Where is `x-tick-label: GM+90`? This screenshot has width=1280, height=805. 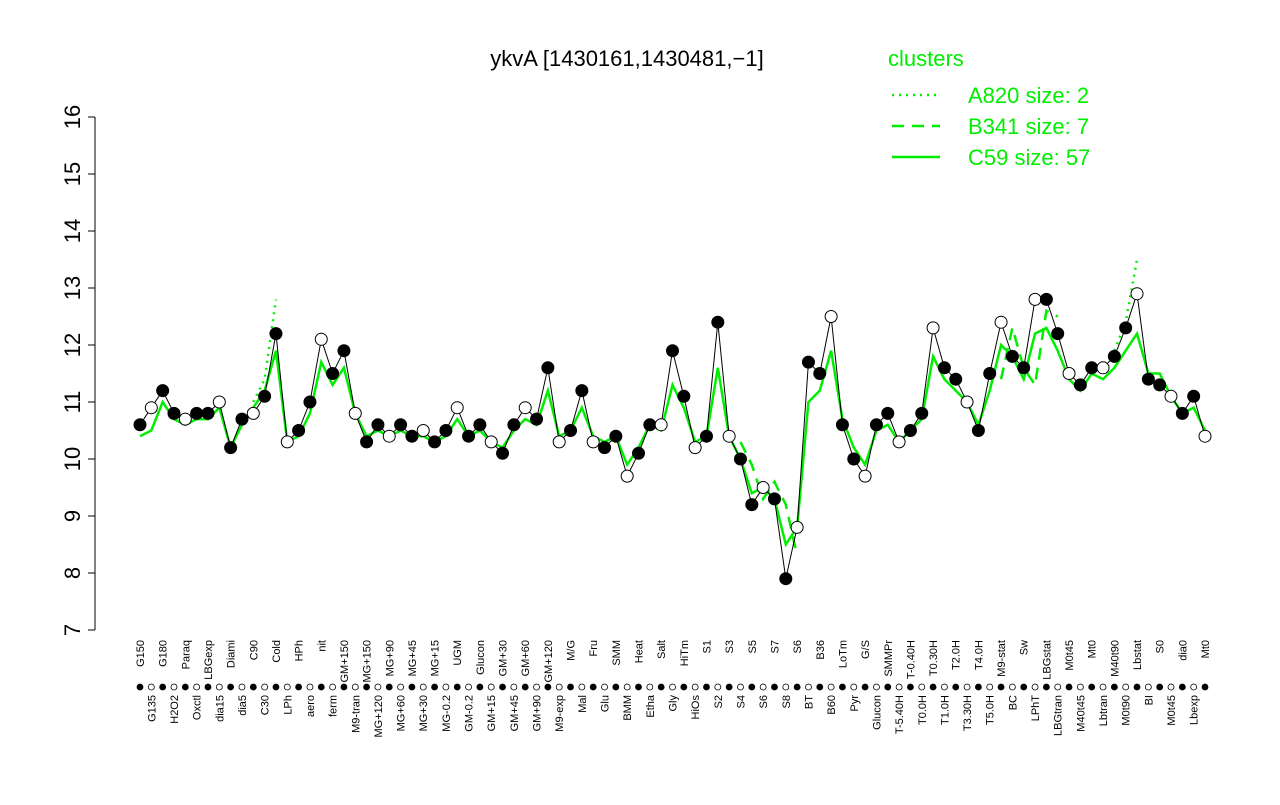
x-tick-label: GM+90 is located at coordinates (538, 713).